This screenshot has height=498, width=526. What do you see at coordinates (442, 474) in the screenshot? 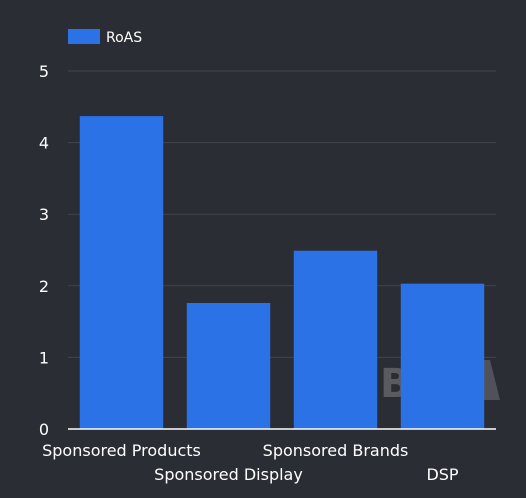
I see `x-tick-label: DSP` at bounding box center [442, 474].